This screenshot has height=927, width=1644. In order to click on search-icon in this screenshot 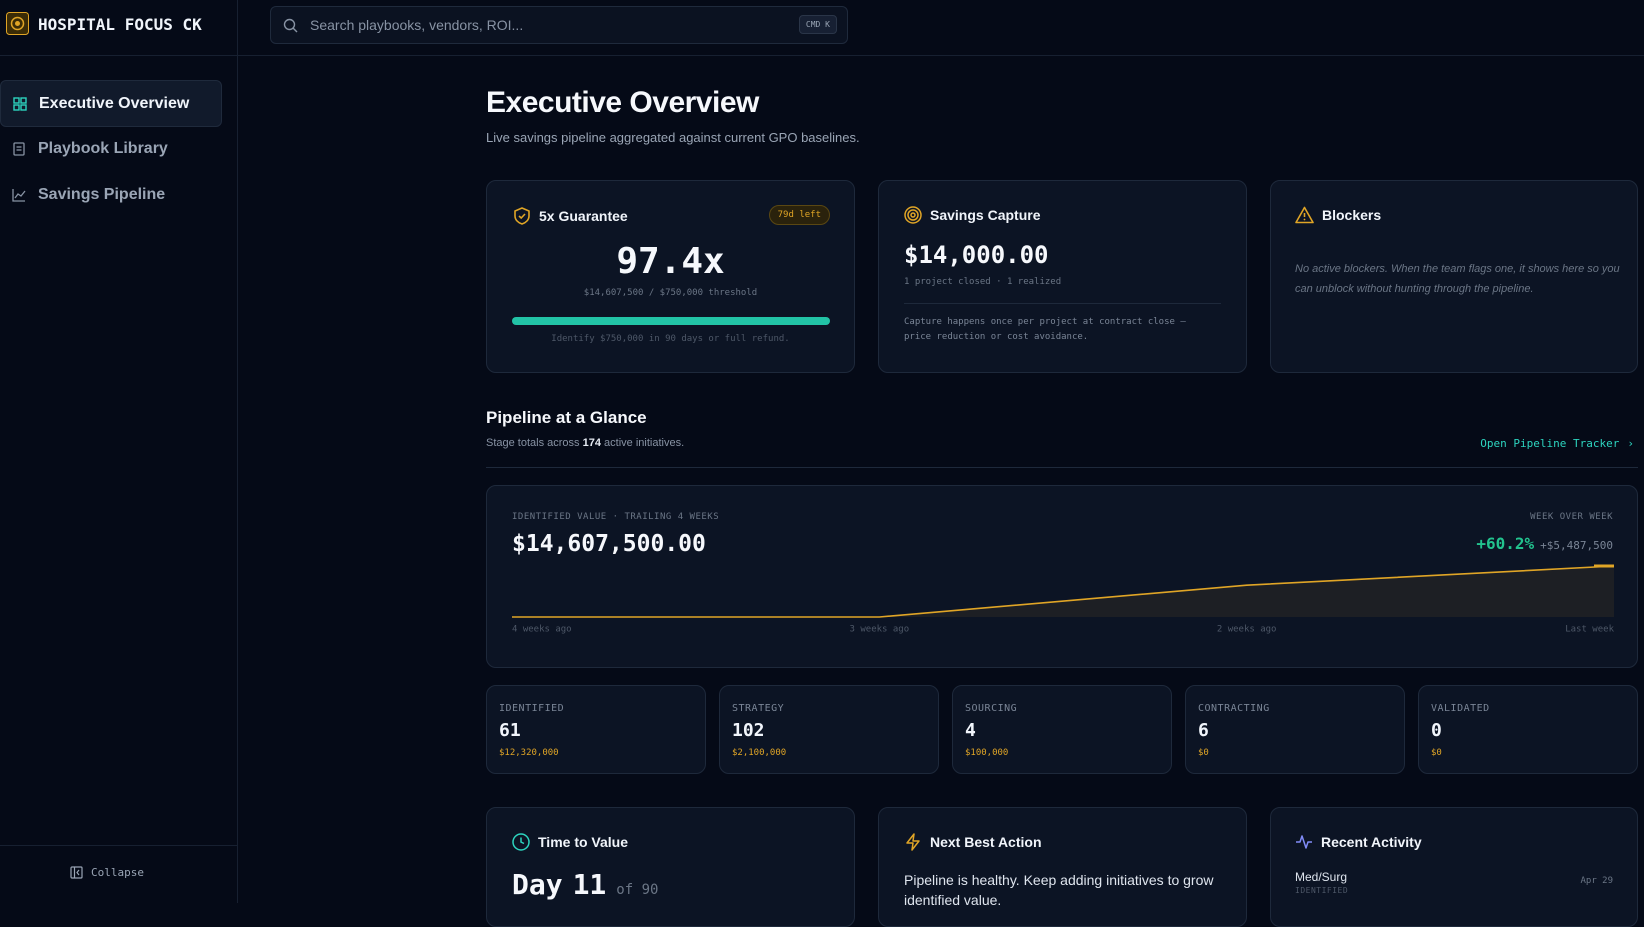, I will do `click(290, 25)`.